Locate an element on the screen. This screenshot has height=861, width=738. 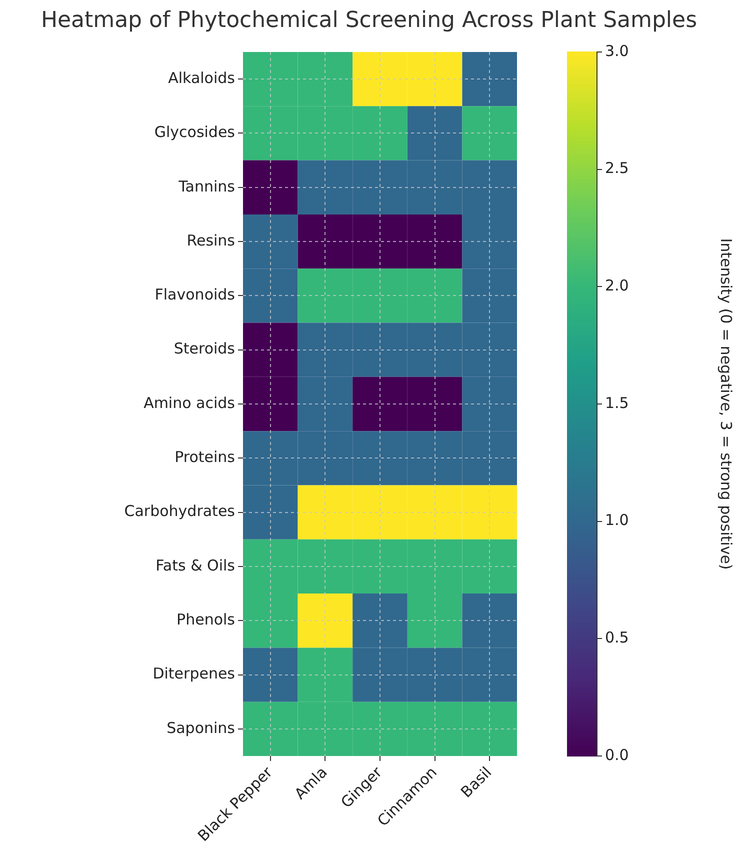
y-tick-label: Glycosides is located at coordinates (195, 132).